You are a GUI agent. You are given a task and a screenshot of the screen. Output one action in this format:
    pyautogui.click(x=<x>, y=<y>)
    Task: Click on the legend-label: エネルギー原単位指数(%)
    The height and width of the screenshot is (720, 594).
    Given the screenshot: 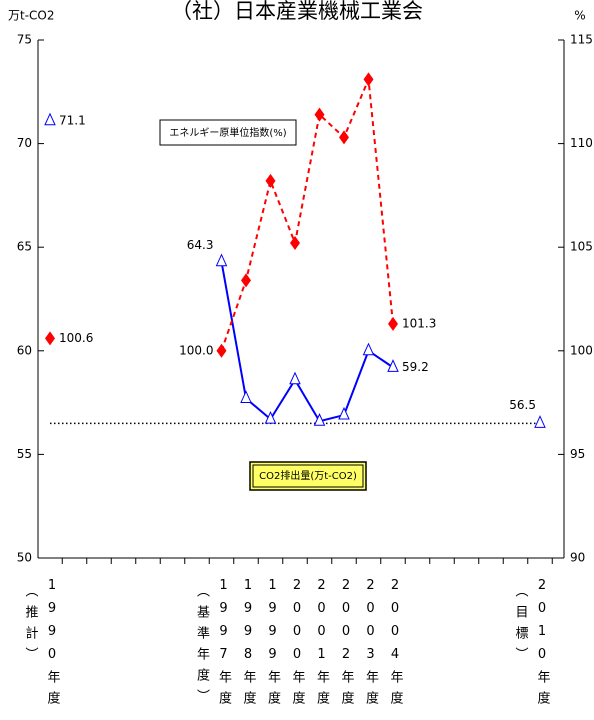 What is the action you would take?
    pyautogui.click(x=227, y=132)
    